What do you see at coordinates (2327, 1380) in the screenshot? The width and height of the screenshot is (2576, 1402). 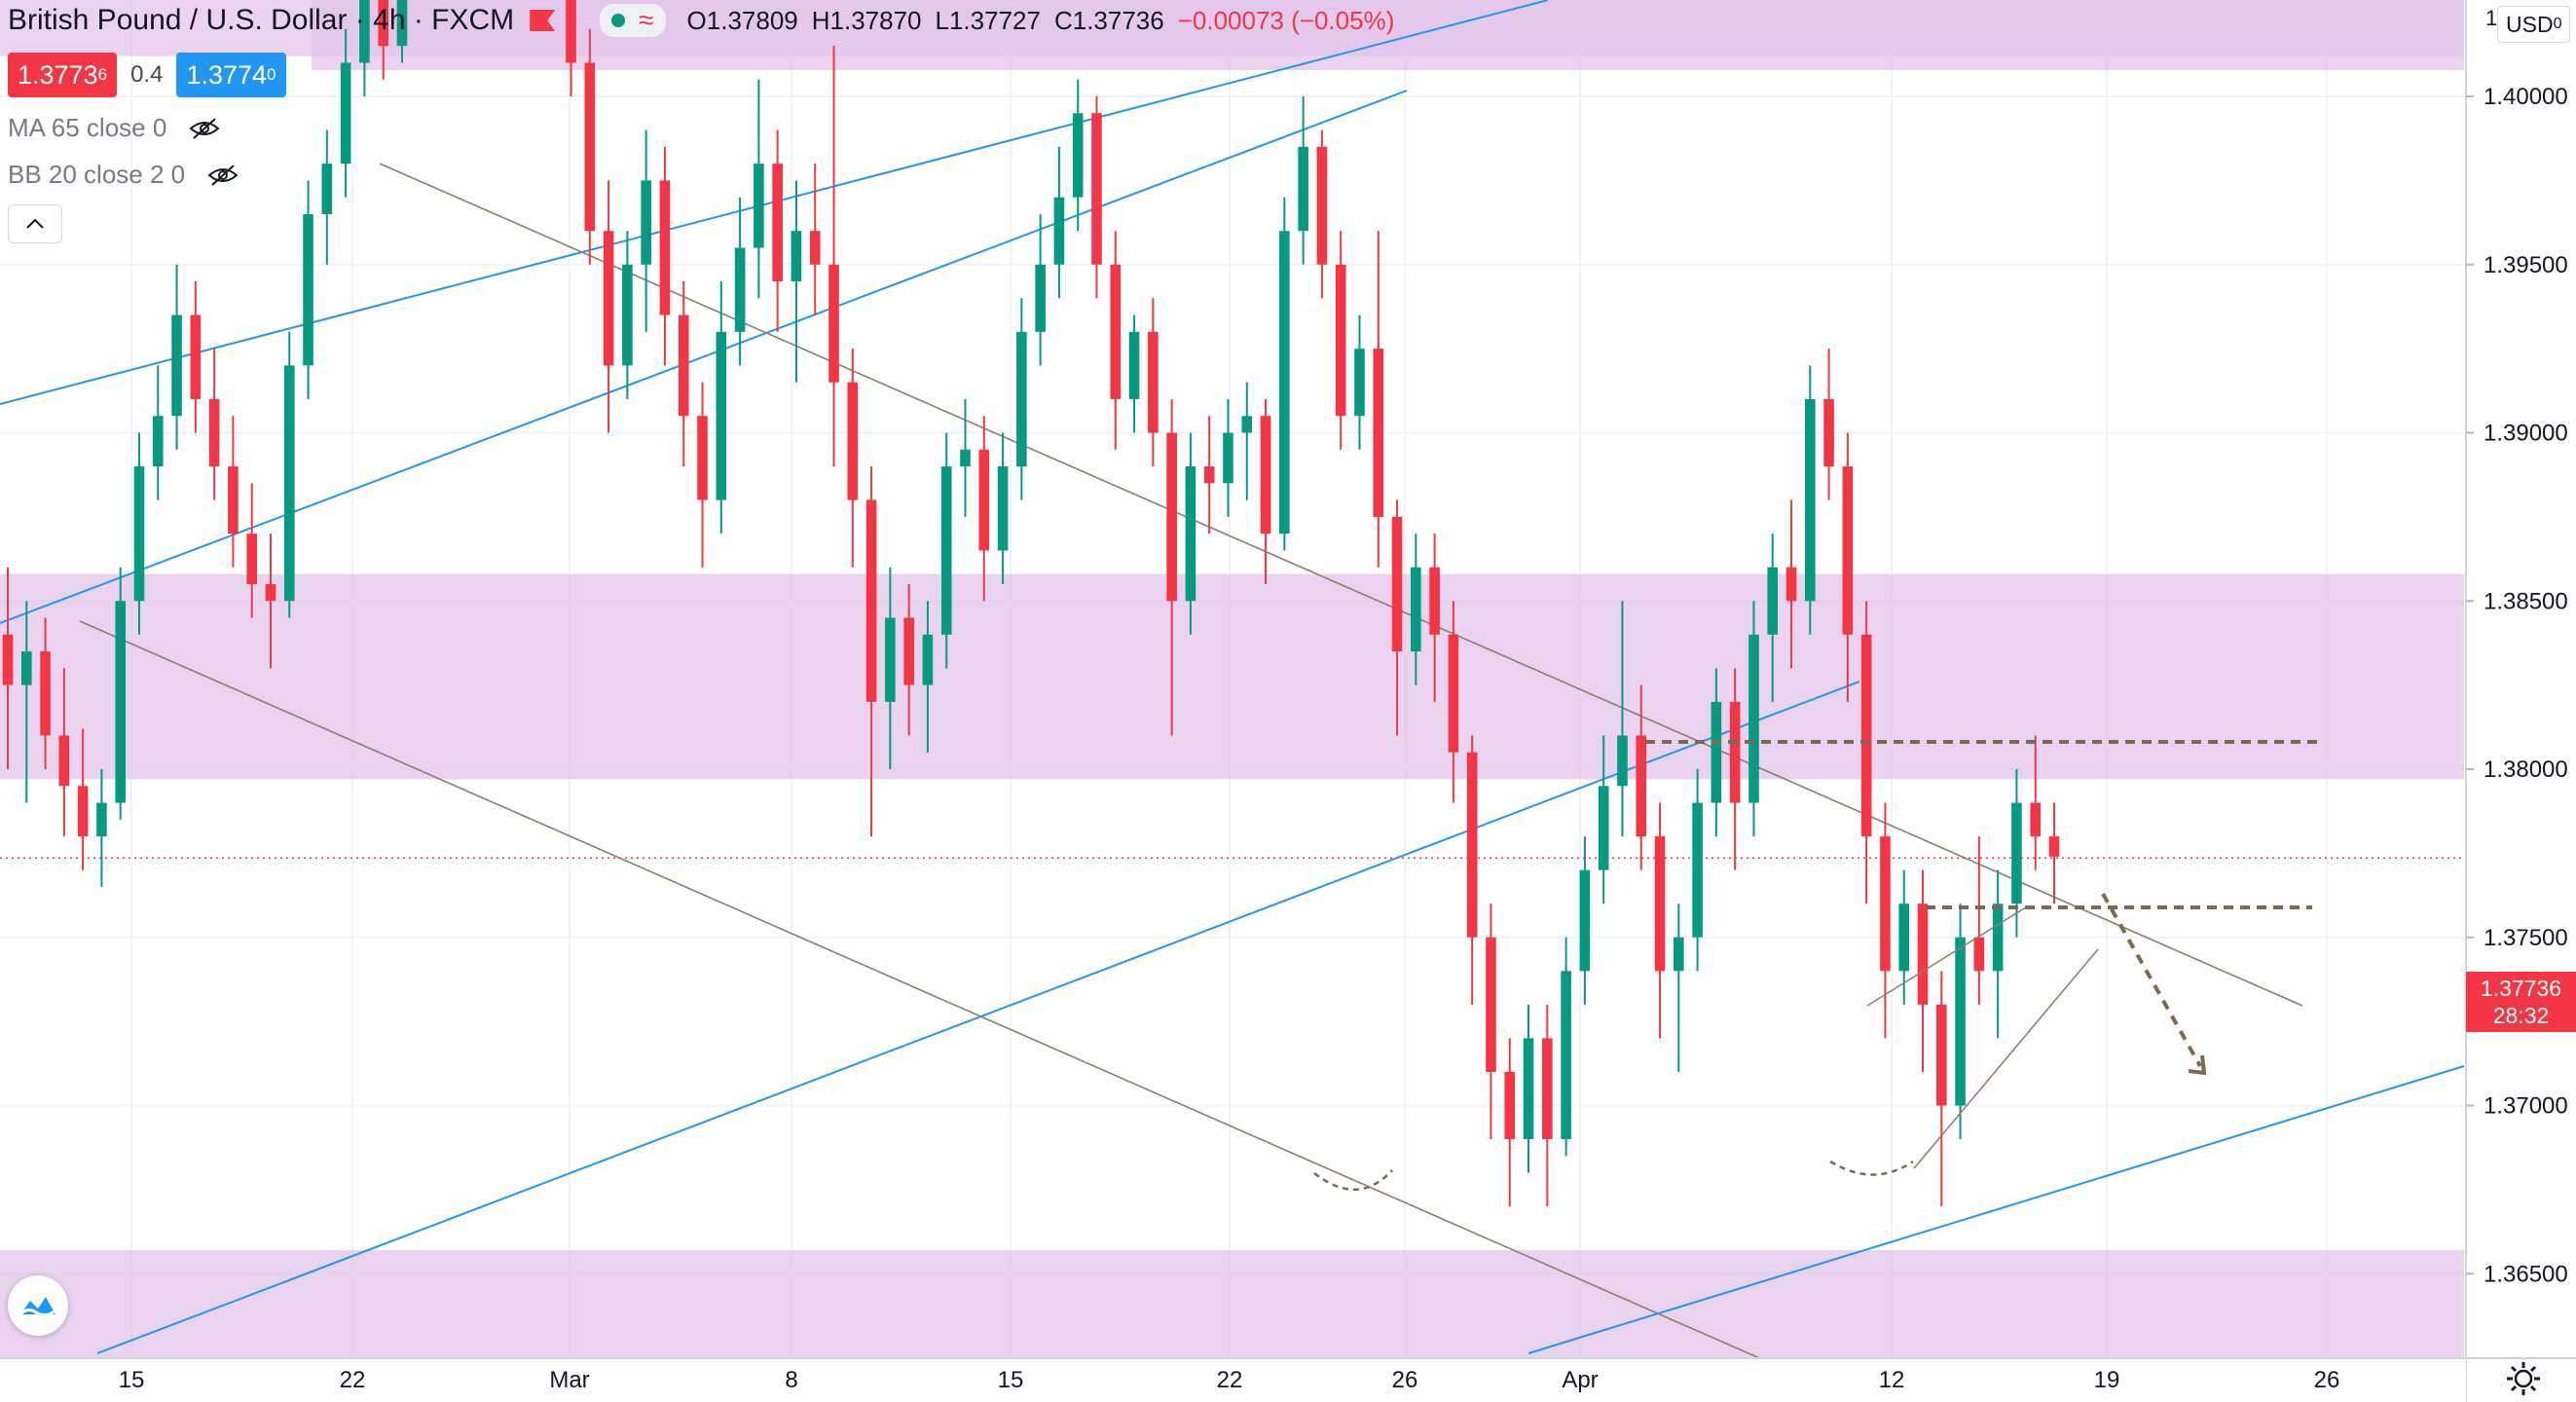 I see `time-tick-label: 26` at bounding box center [2327, 1380].